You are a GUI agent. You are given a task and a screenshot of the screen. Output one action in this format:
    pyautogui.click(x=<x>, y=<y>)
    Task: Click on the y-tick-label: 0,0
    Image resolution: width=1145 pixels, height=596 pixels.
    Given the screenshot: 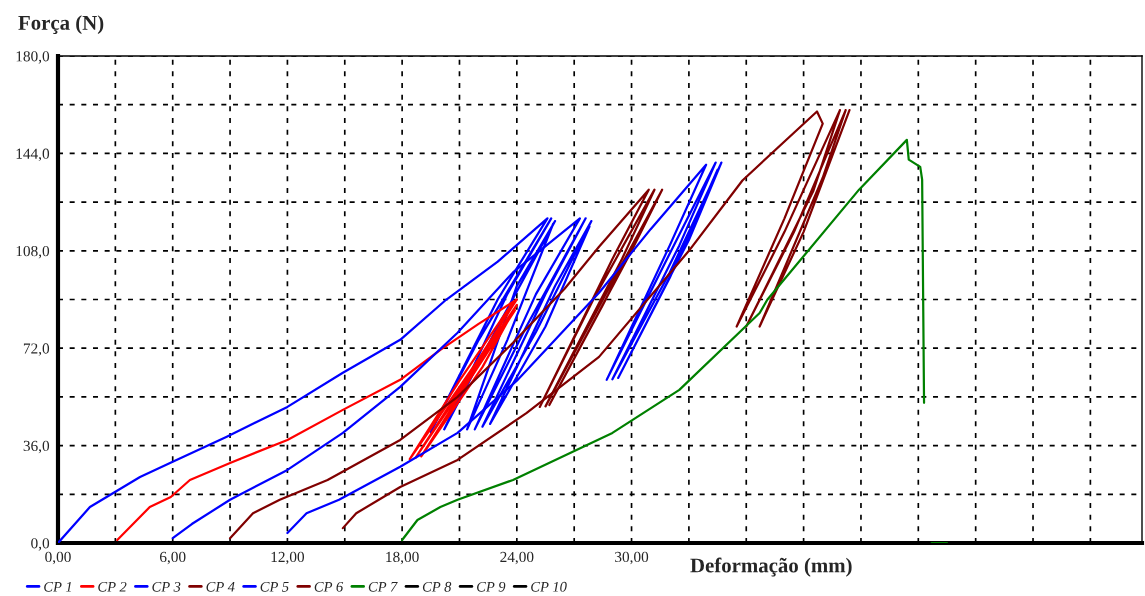 What is the action you would take?
    pyautogui.click(x=40, y=544)
    